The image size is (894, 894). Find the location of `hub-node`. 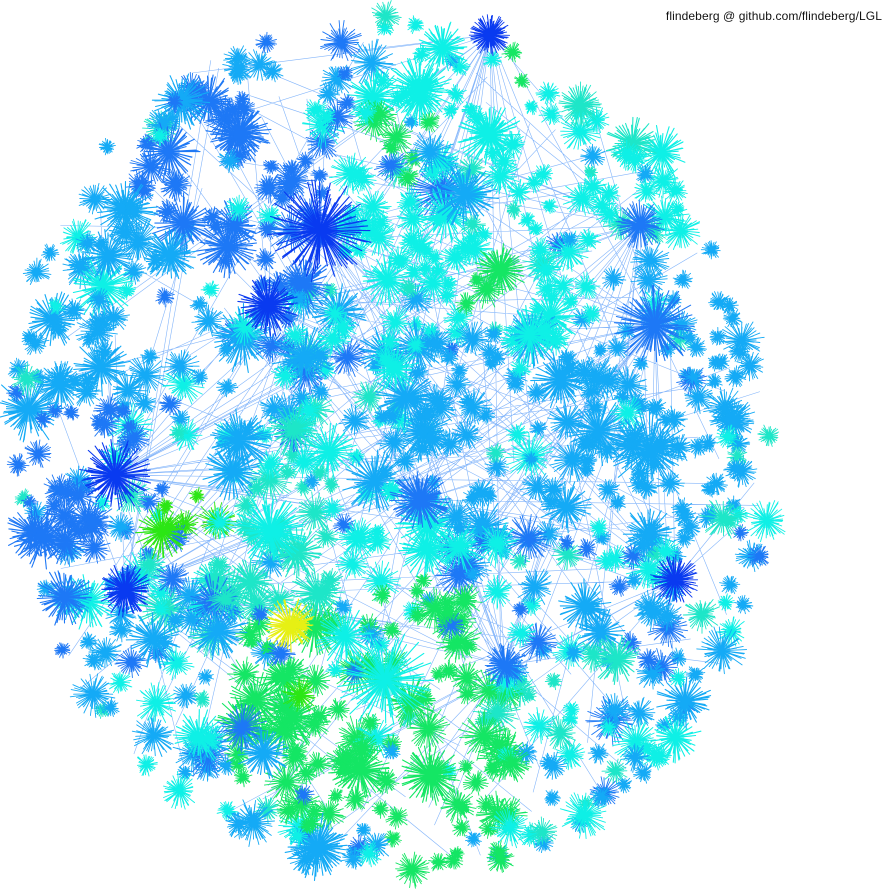

hub-node is located at coordinates (115, 474).